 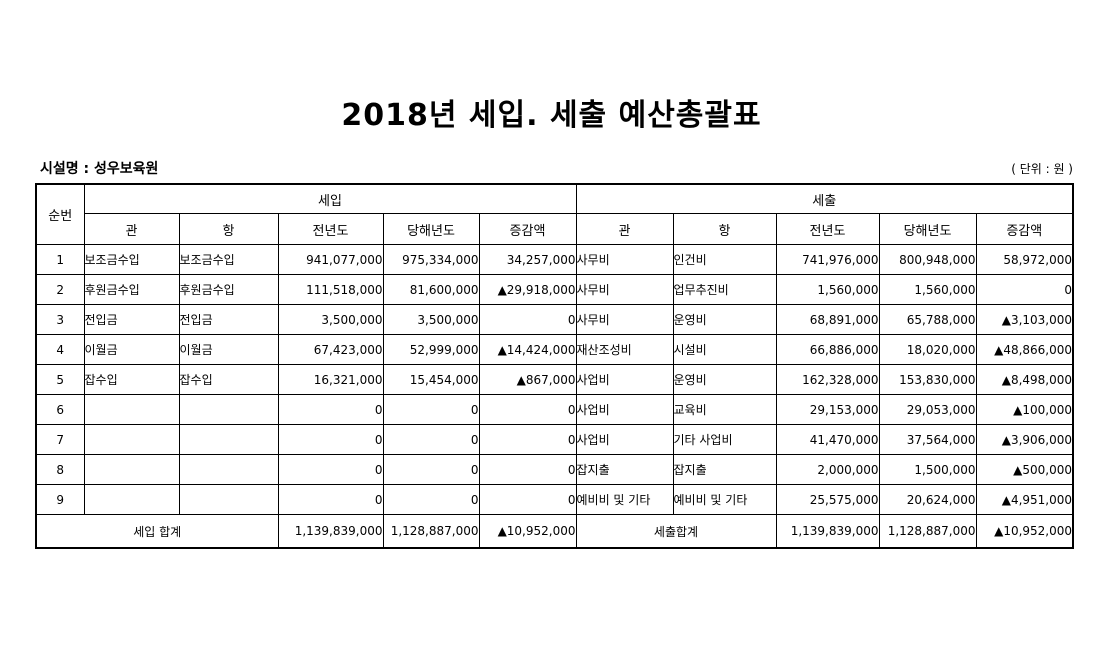 What do you see at coordinates (60, 439) in the screenshot?
I see `cell-row-no: 7` at bounding box center [60, 439].